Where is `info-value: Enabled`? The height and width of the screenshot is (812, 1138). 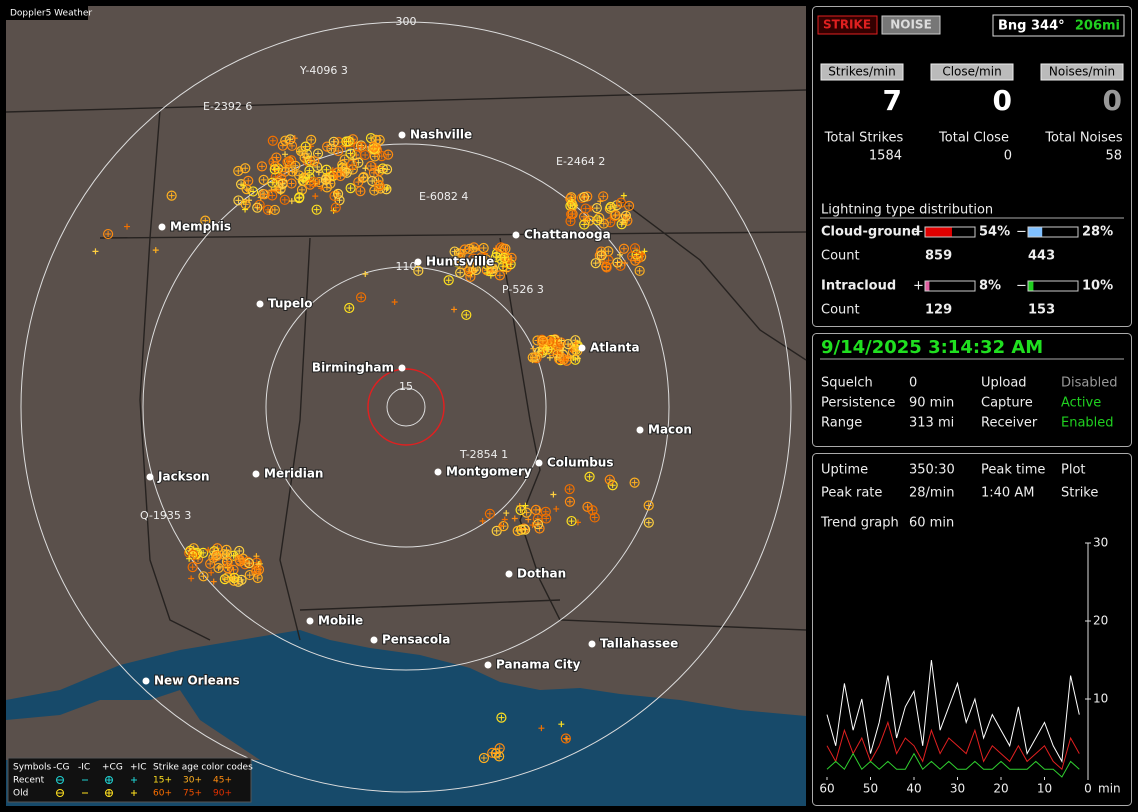 info-value: Enabled is located at coordinates (1087, 423).